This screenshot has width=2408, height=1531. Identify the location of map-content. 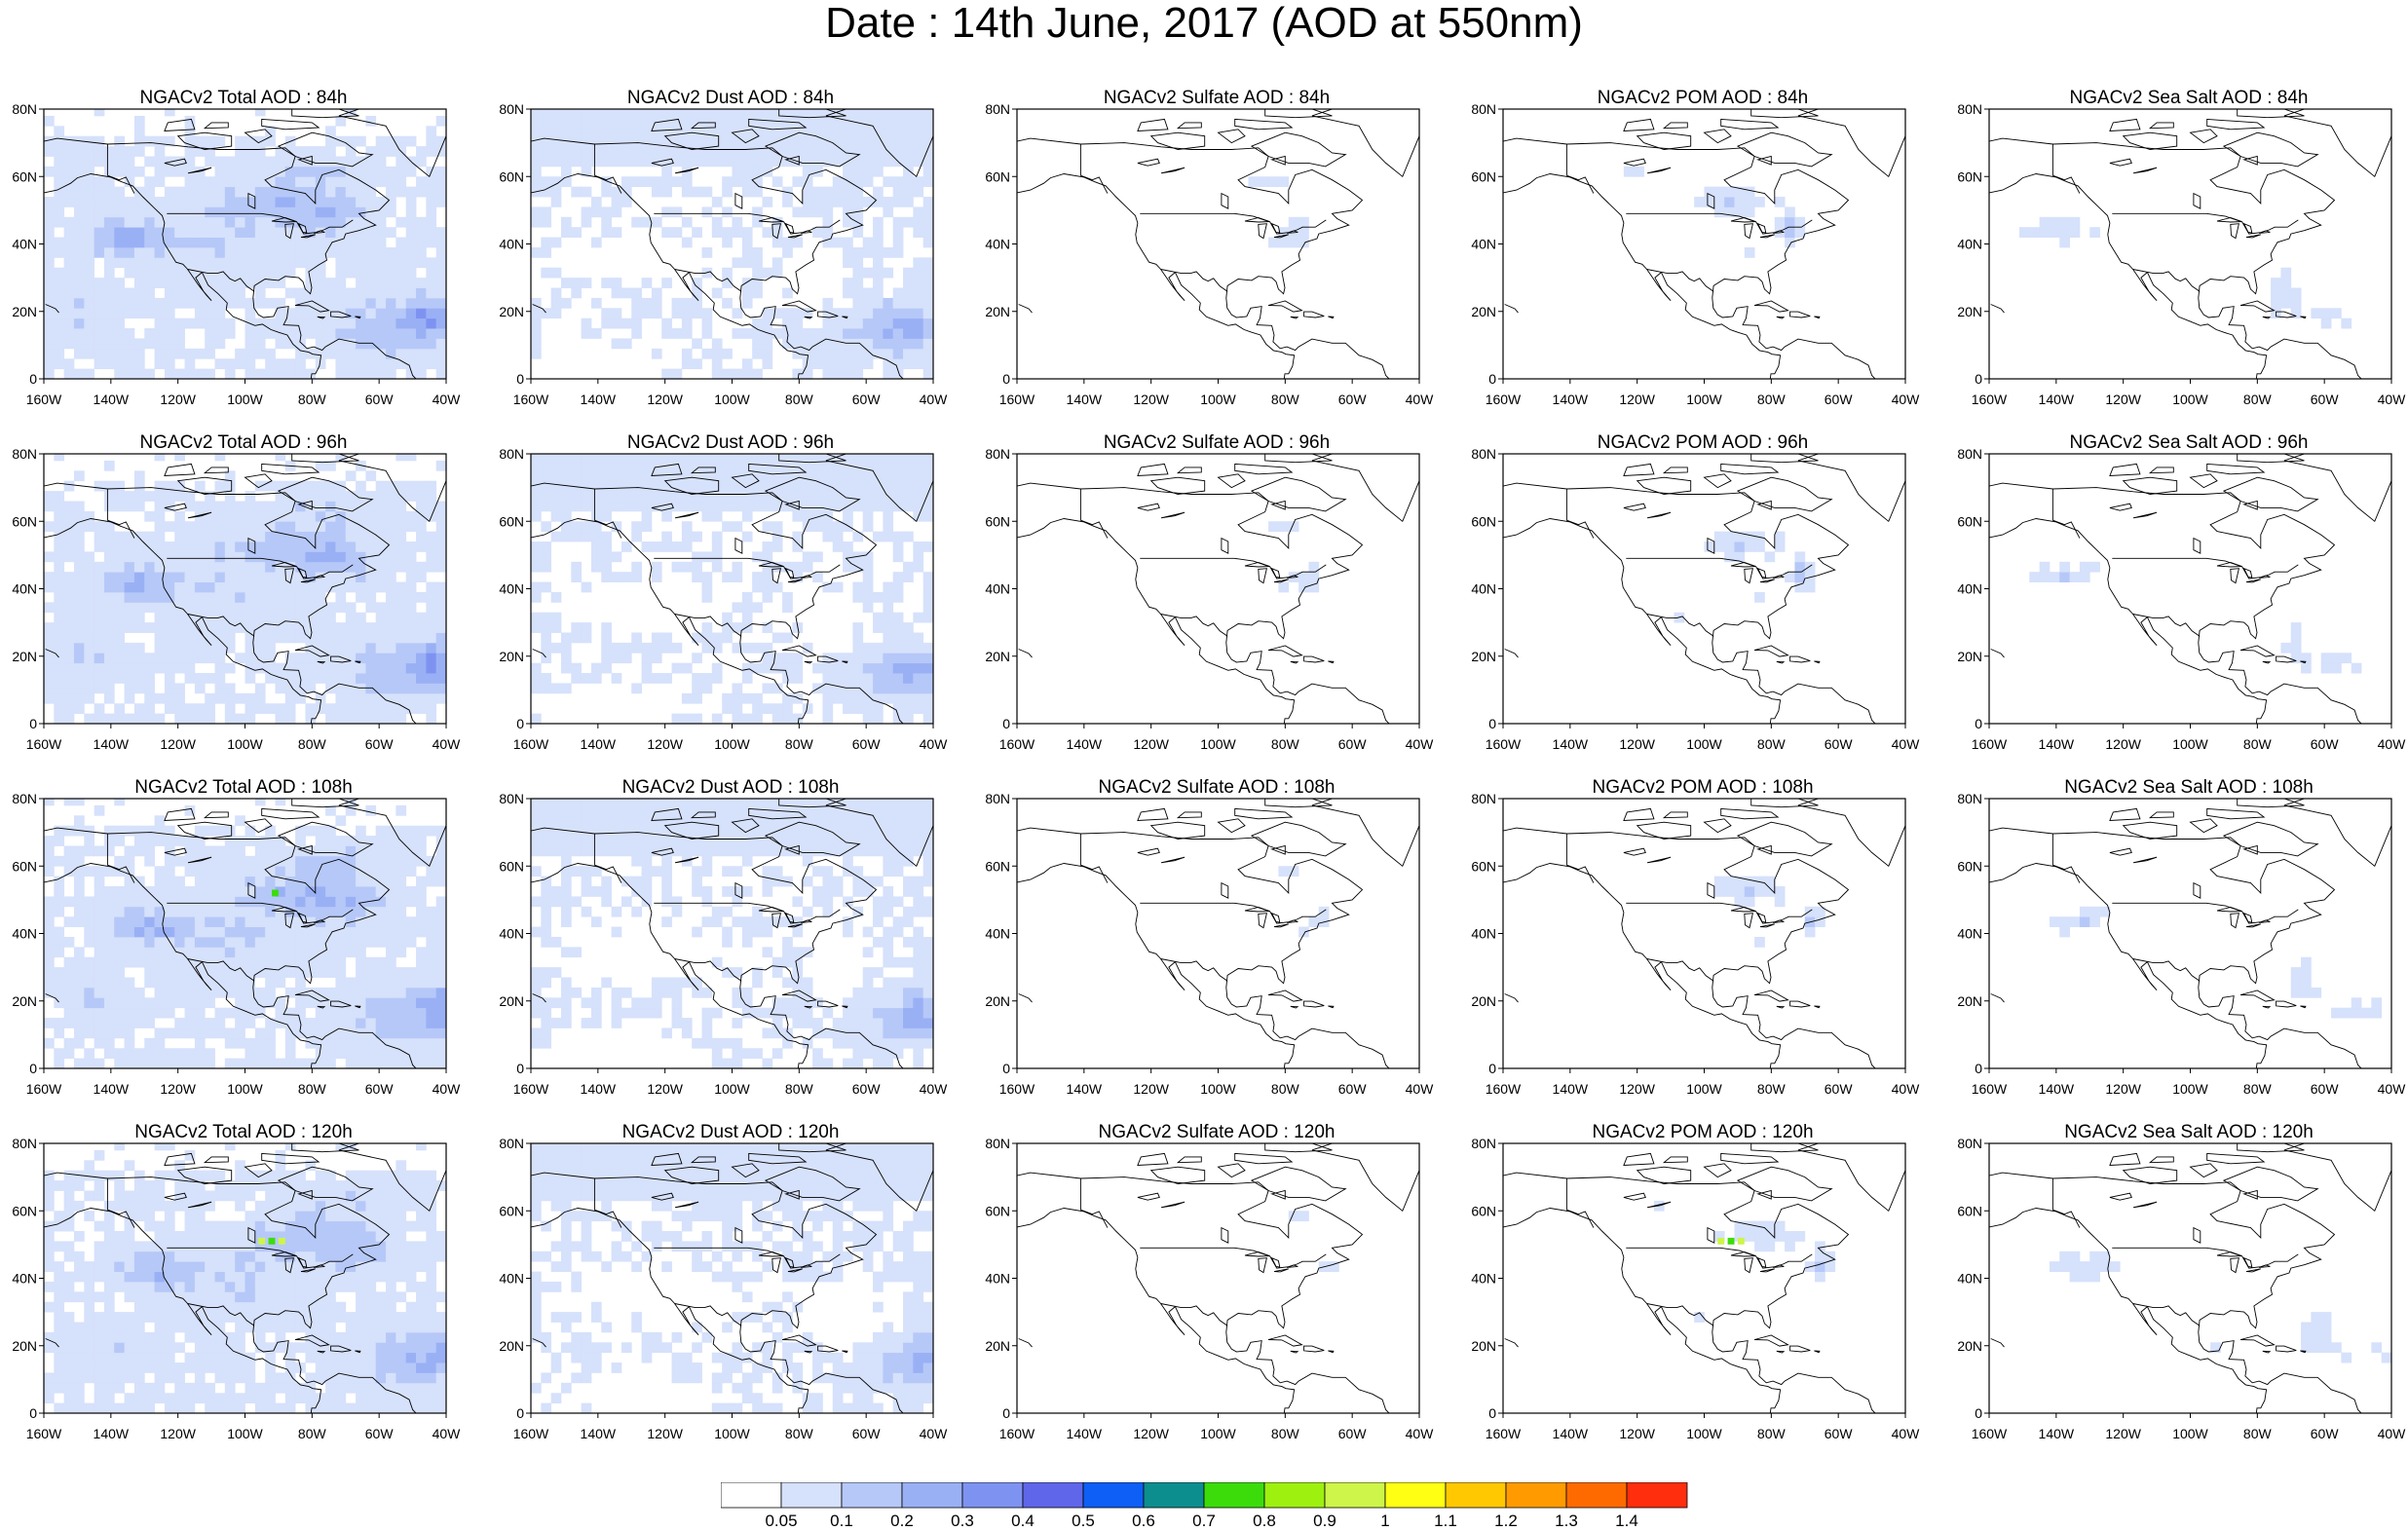
(1704, 589).